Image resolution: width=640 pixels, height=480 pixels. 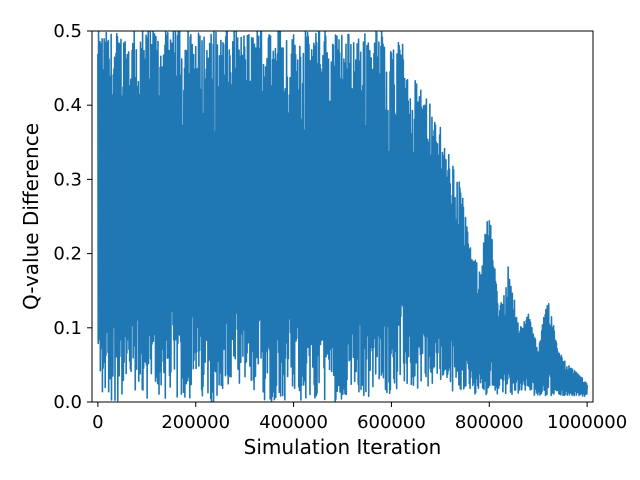 I want to click on x-axis: 0 200000 400000 600000 800000 1000000, so click(x=359, y=417).